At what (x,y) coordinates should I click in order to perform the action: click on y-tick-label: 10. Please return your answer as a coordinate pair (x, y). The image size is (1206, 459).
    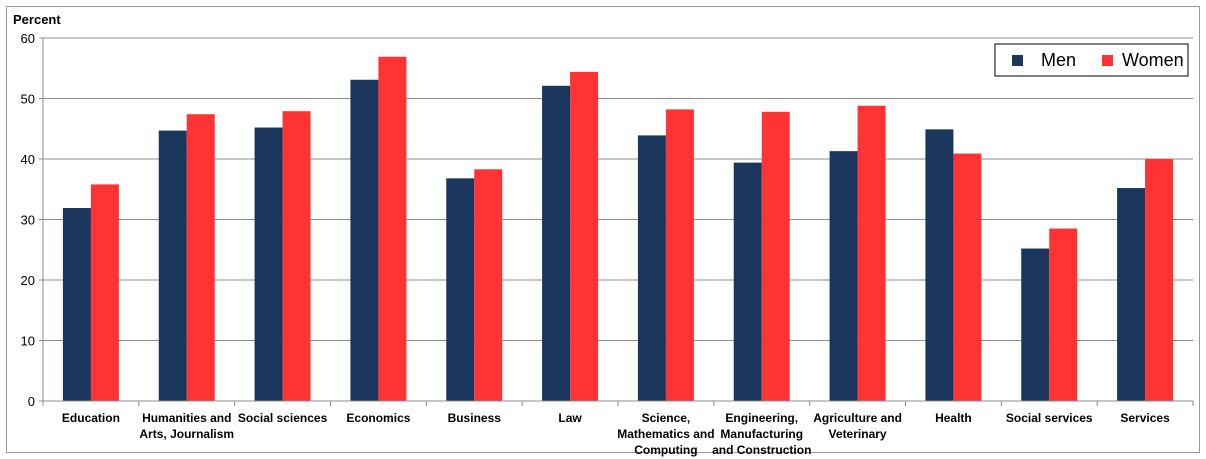
    Looking at the image, I should click on (28, 341).